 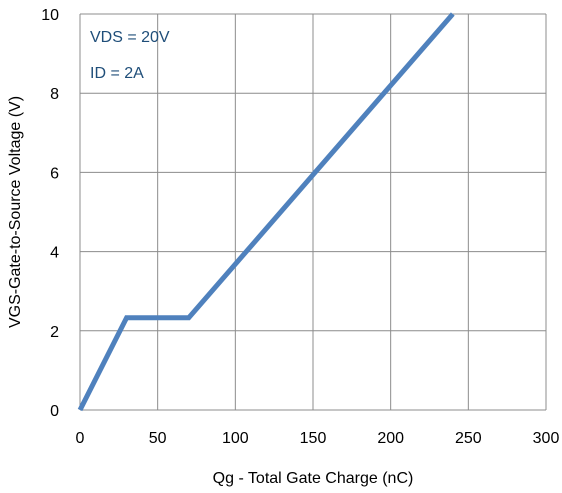 What do you see at coordinates (54, 332) in the screenshot?
I see `y-tick-label: 2` at bounding box center [54, 332].